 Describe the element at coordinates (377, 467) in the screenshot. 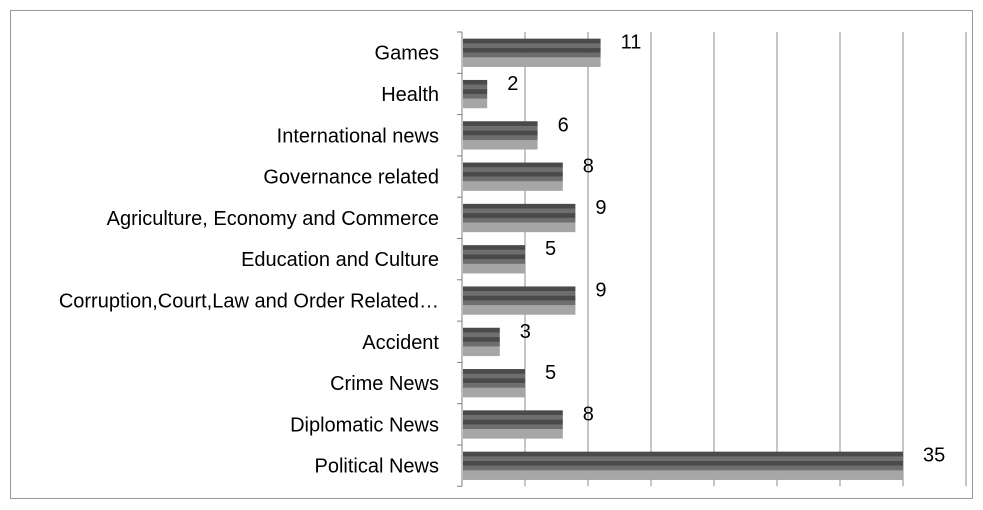

I see `category-label: Political News` at that location.